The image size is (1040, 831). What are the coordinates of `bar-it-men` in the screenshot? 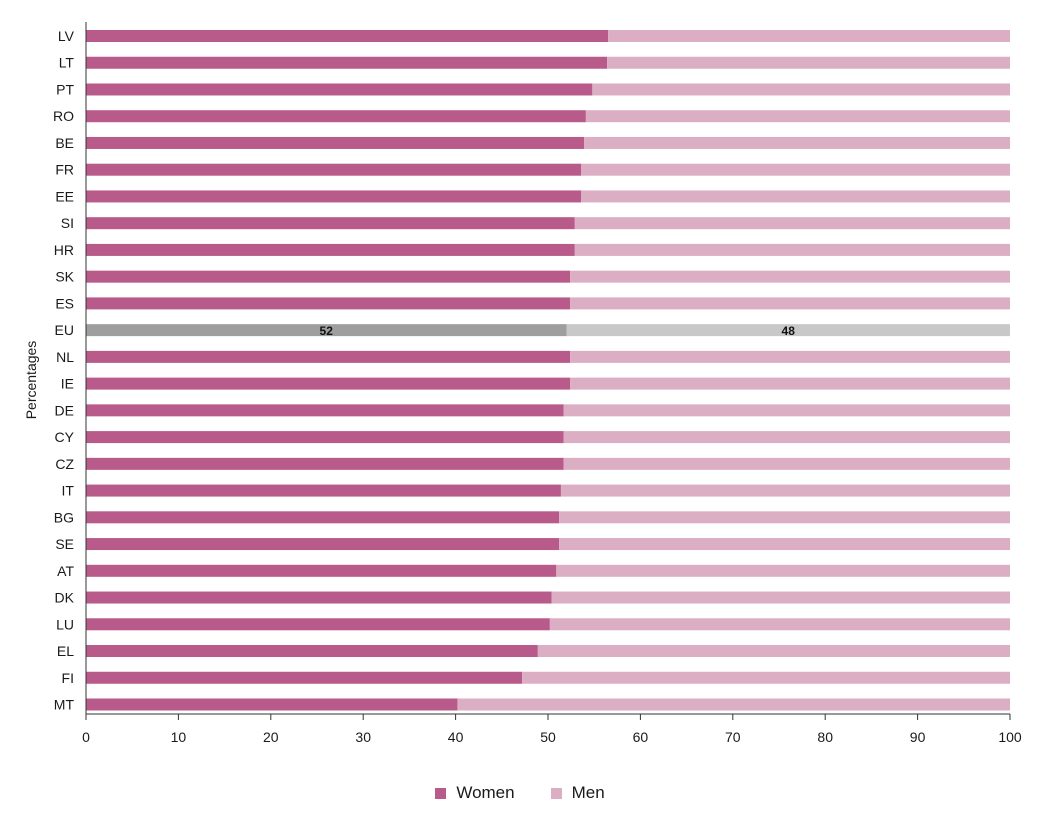 It's located at (785, 490).